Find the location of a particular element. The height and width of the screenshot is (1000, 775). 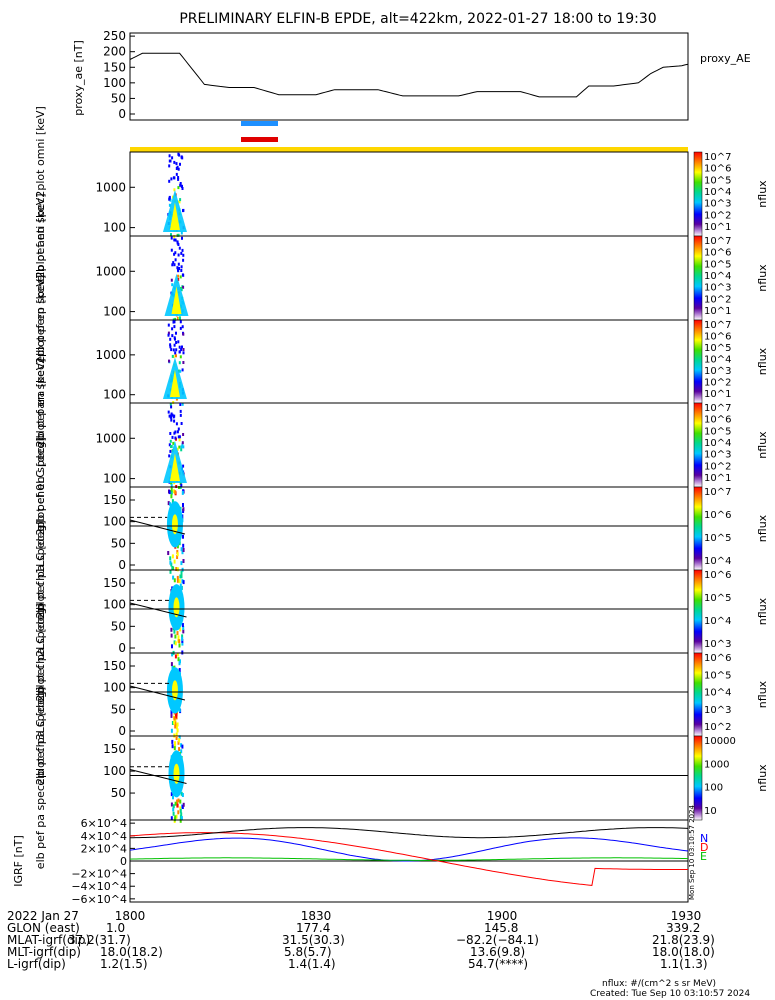

proxy-ae-ytick-label: 200 is located at coordinates (114, 52).